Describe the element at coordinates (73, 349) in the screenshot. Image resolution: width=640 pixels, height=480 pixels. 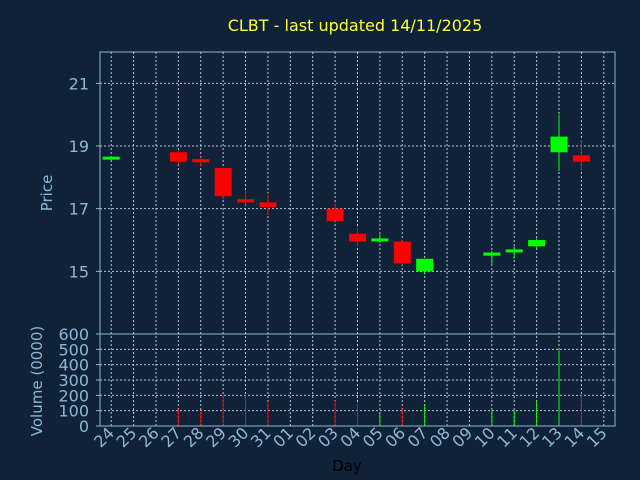
I see `volume-tick-label: 500` at that location.